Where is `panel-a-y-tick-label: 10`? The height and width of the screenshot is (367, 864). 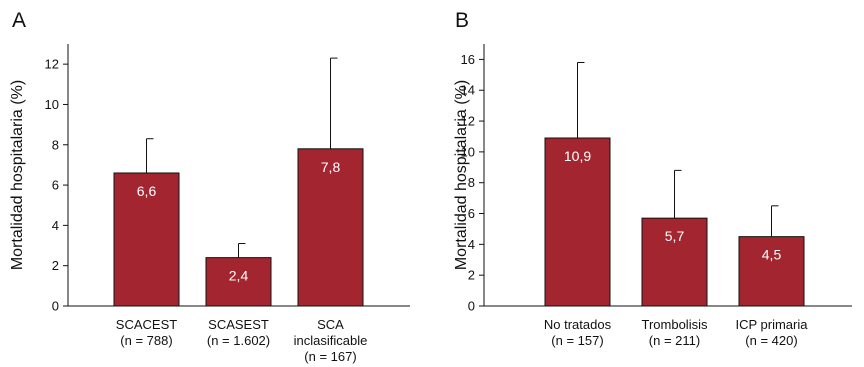 panel-a-y-tick-label: 10 is located at coordinates (52, 104).